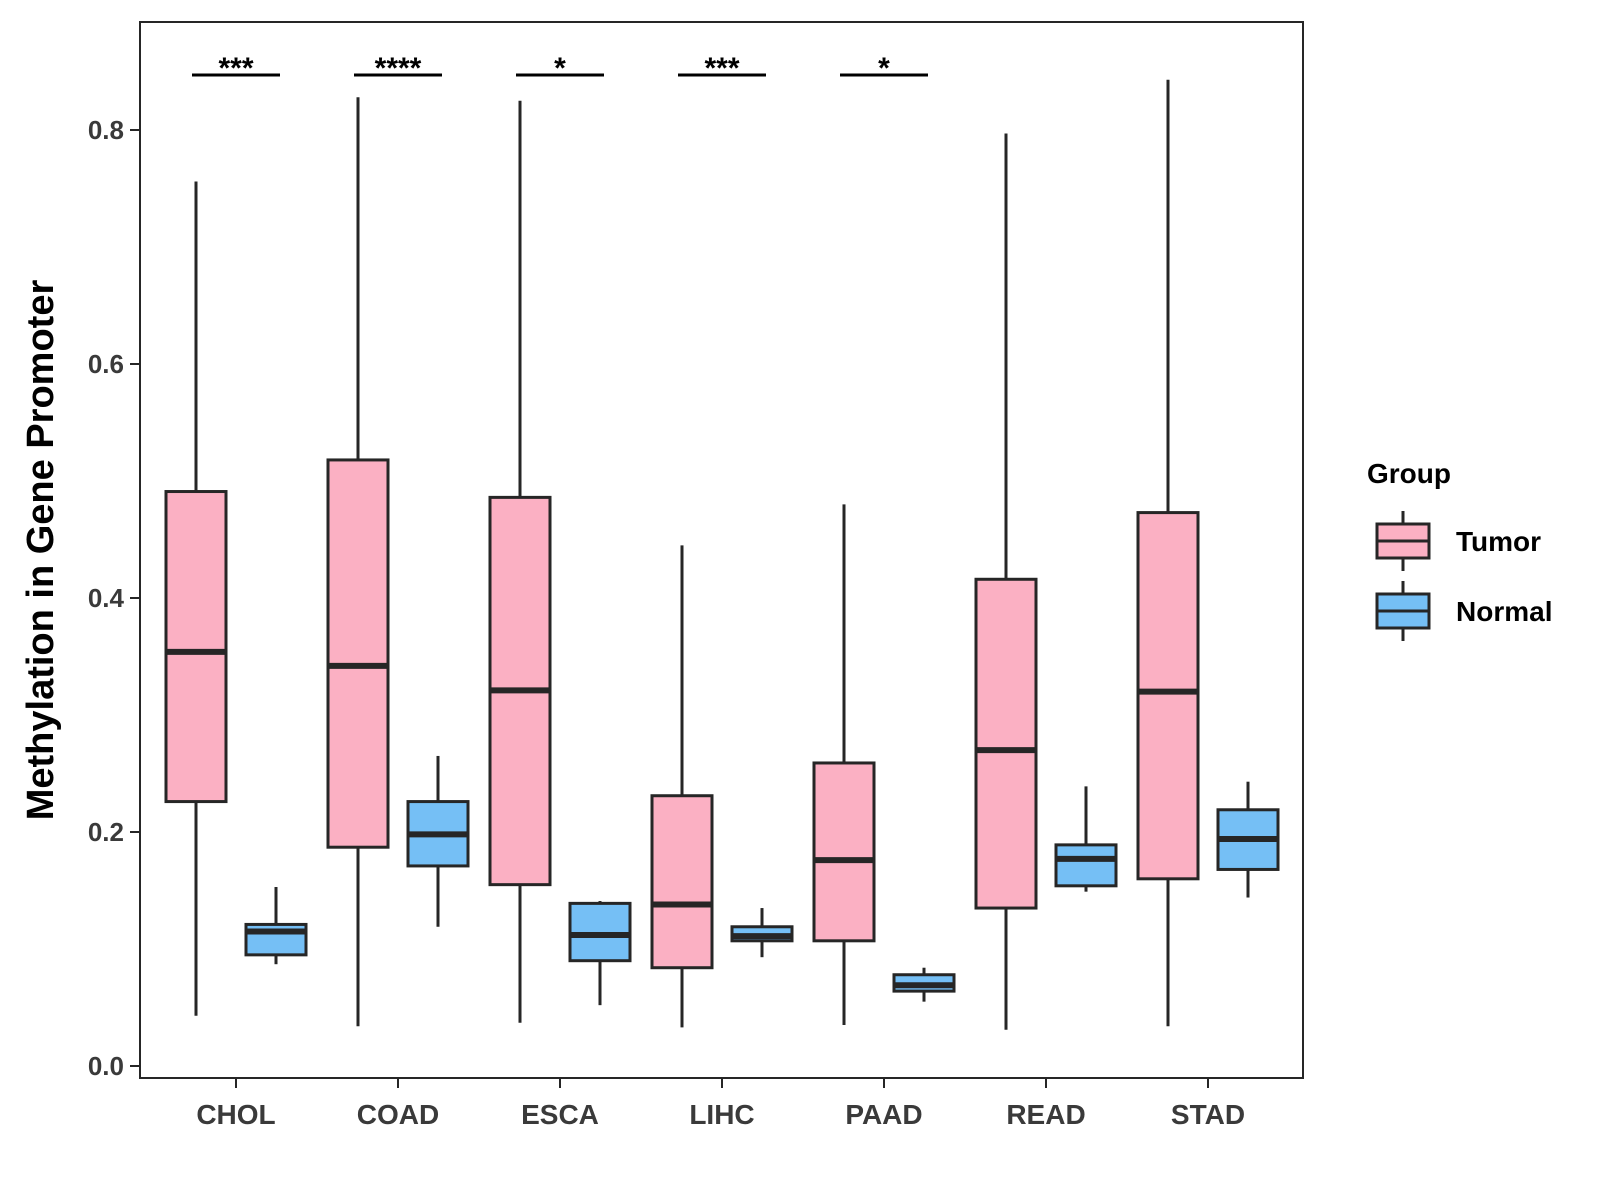 The image size is (1600, 1200). Describe the element at coordinates (560, 1114) in the screenshot. I see `x-category-label-esca: ESCA` at that location.